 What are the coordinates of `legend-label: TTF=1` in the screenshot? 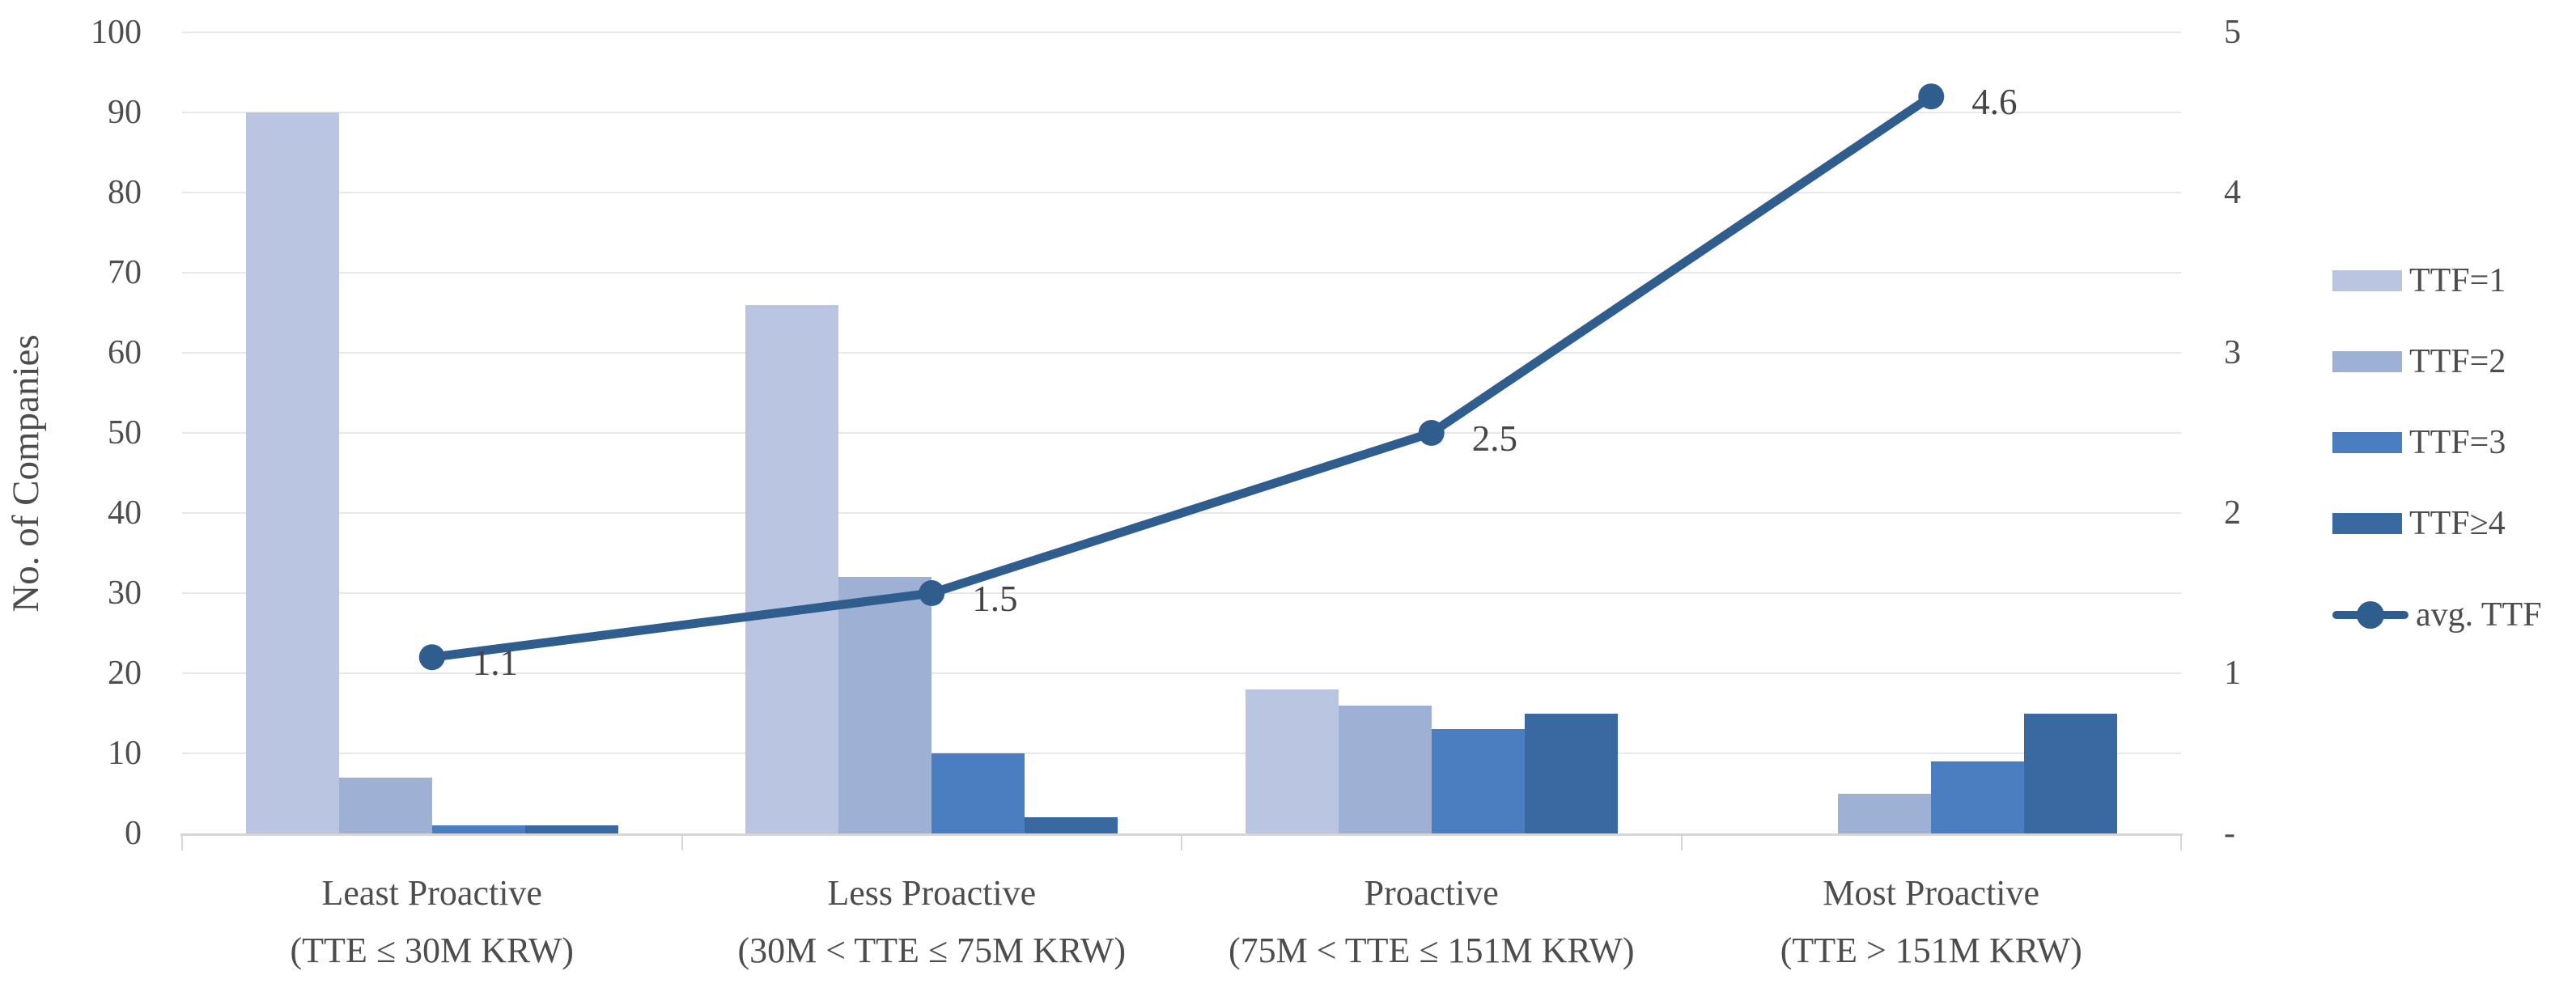 It's located at (2457, 280).